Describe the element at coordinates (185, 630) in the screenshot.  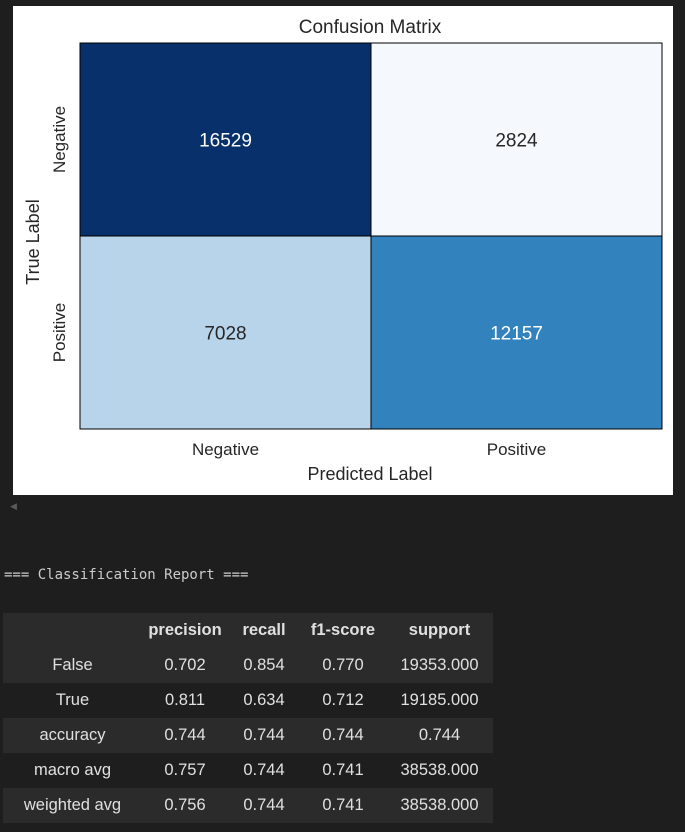
I see `header-precision: precision` at that location.